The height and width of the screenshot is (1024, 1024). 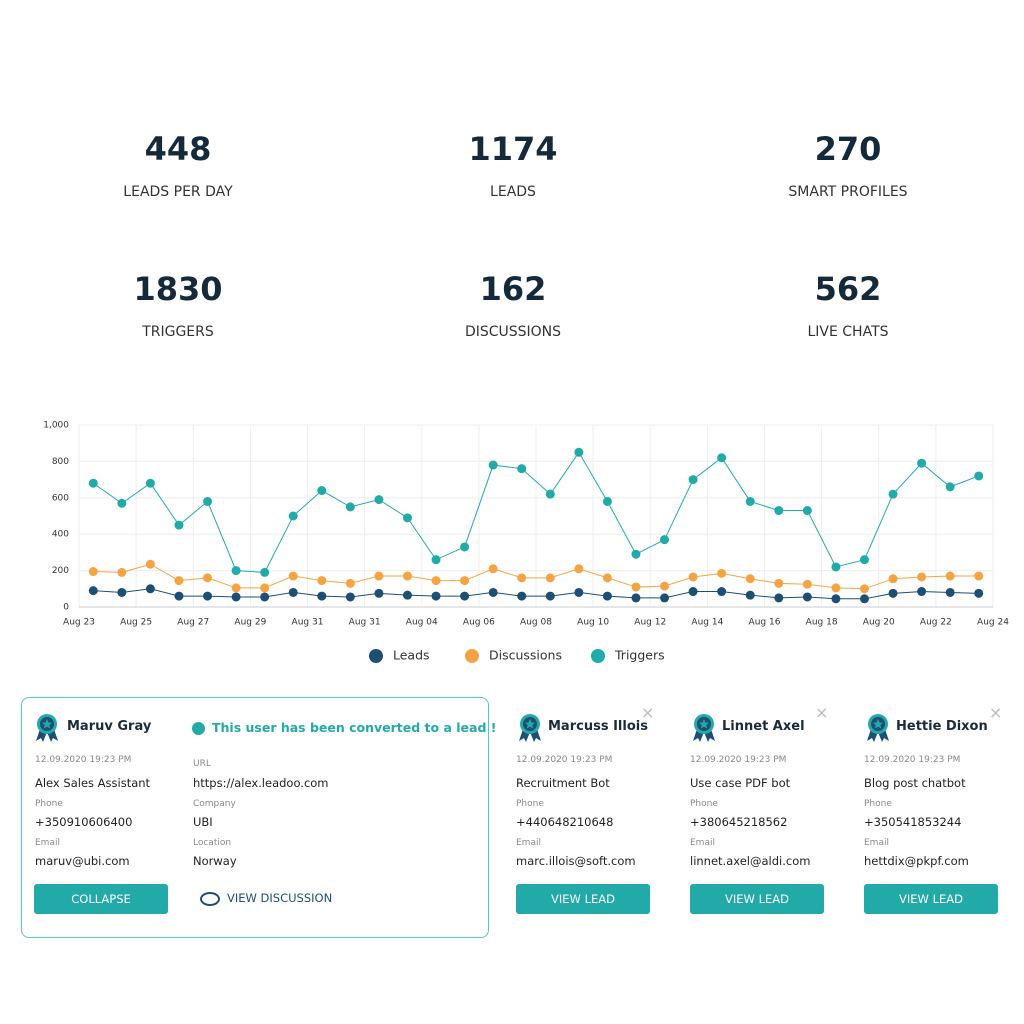 I want to click on stat-label: LEADS, so click(x=513, y=192).